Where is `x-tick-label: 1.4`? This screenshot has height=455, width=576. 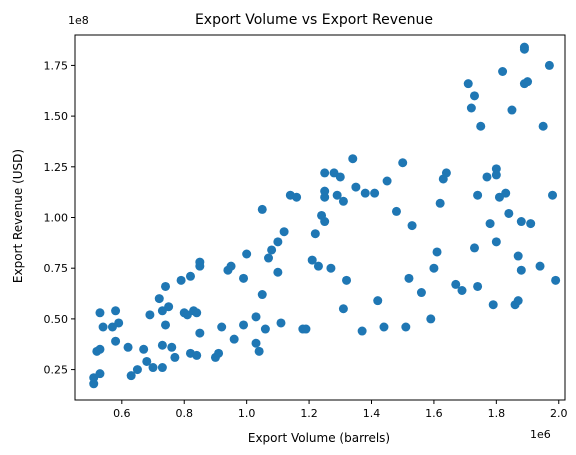
x-tick-label: 1.4 is located at coordinates (372, 413).